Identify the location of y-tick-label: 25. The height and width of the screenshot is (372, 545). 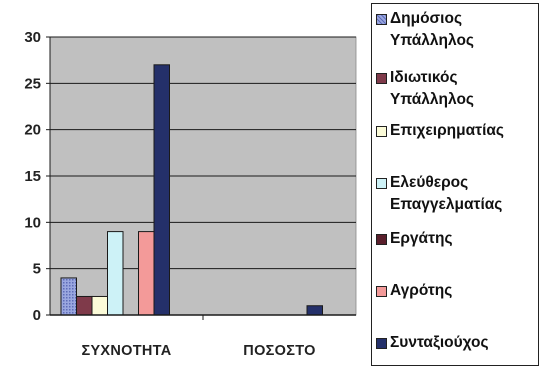
(32, 83).